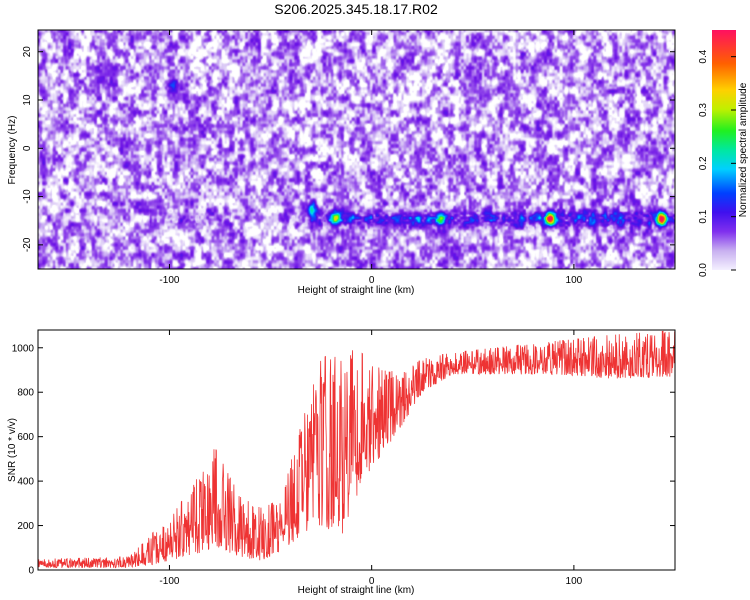 This screenshot has width=750, height=600. What do you see at coordinates (703, 110) in the screenshot?
I see `colorbar-tick-label: 0.3` at bounding box center [703, 110].